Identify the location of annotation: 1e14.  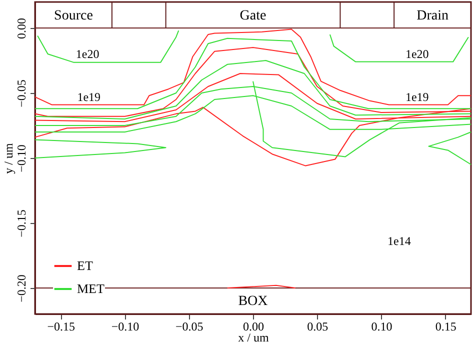
(399, 241).